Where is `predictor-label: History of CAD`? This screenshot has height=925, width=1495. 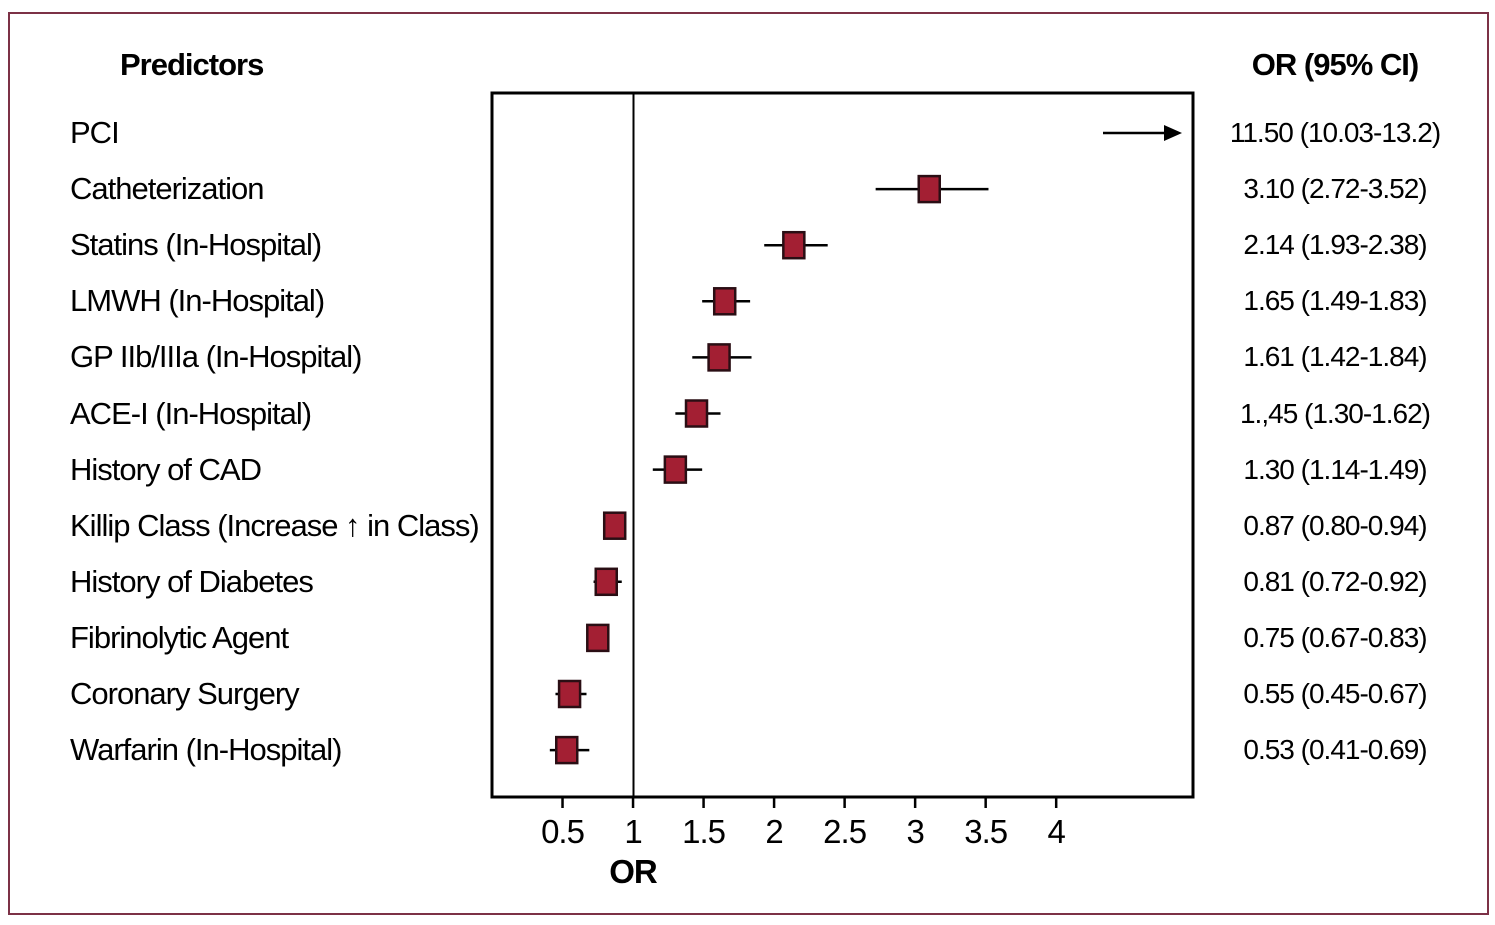 predictor-label: History of CAD is located at coordinates (166, 469).